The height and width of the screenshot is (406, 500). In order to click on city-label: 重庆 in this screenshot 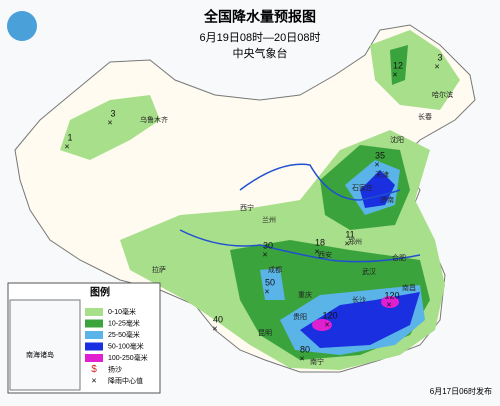, I will do `click(305, 294)`.